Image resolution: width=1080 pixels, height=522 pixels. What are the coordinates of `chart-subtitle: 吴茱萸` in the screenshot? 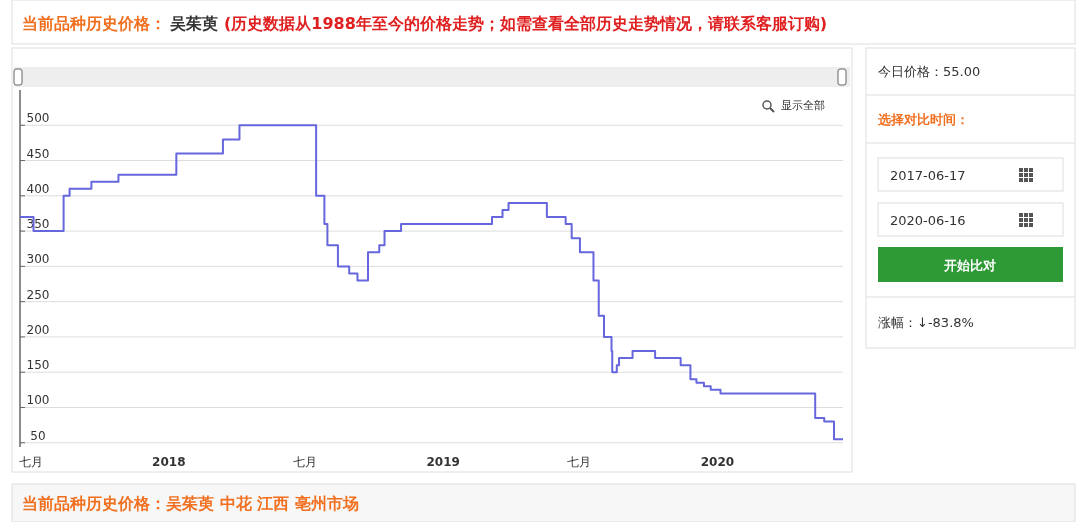 It's located at (193, 23).